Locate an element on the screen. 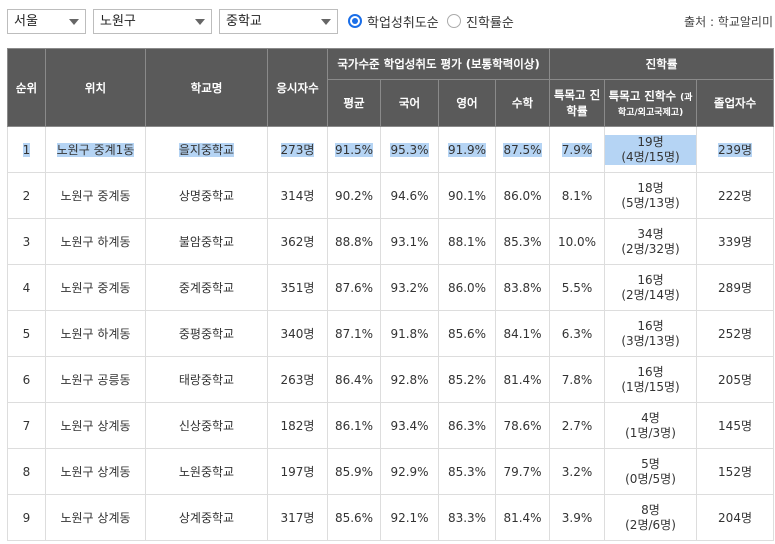 This screenshot has width=775, height=544. cell-school: 상명중학교 is located at coordinates (206, 195).